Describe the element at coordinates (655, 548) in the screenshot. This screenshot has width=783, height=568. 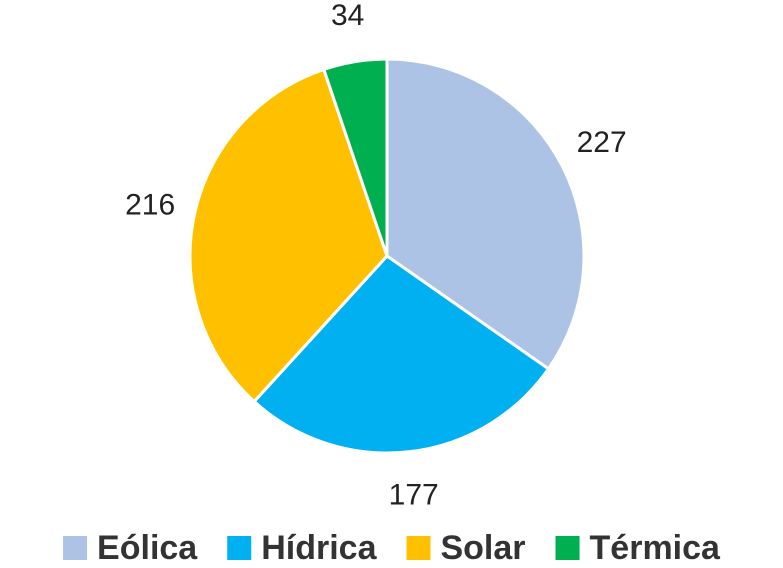
I see `legend-label: Térmica` at that location.